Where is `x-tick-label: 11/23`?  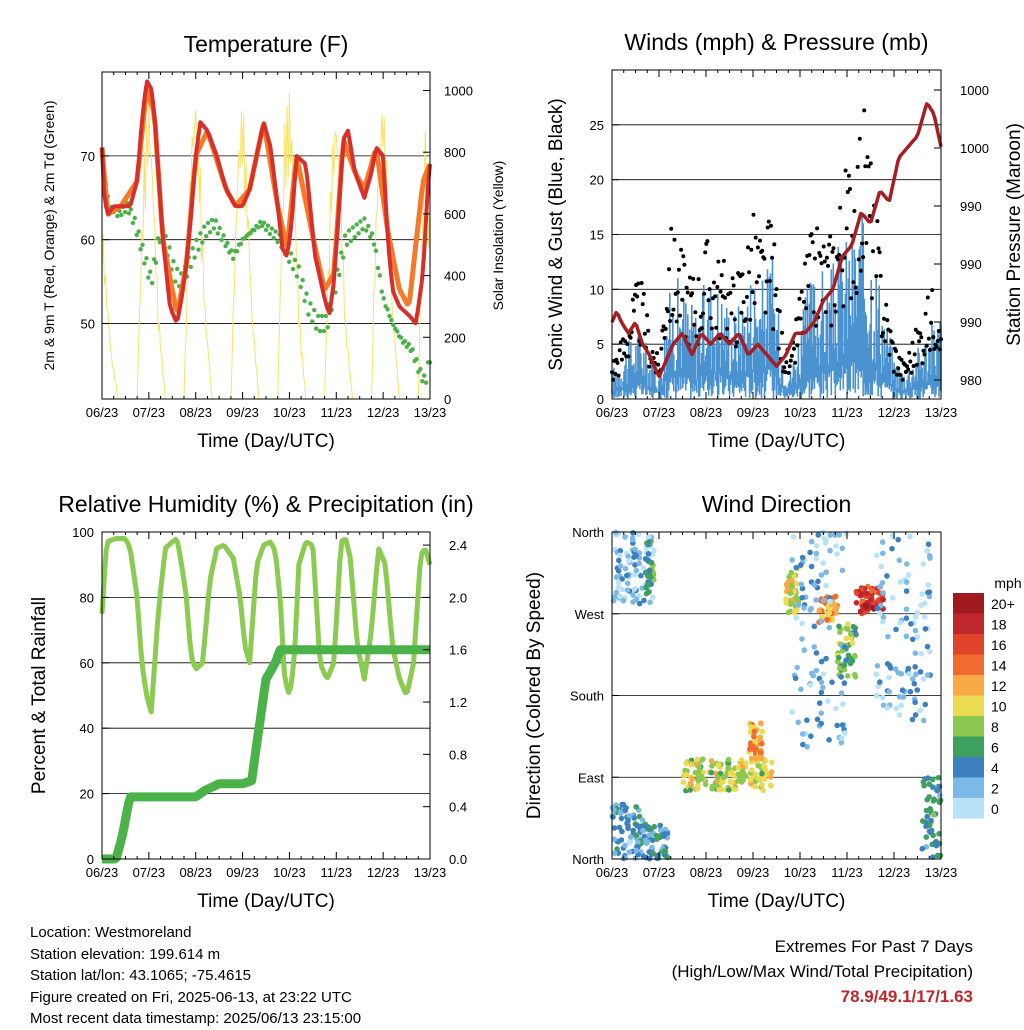 x-tick-label: 11/23 is located at coordinates (336, 872).